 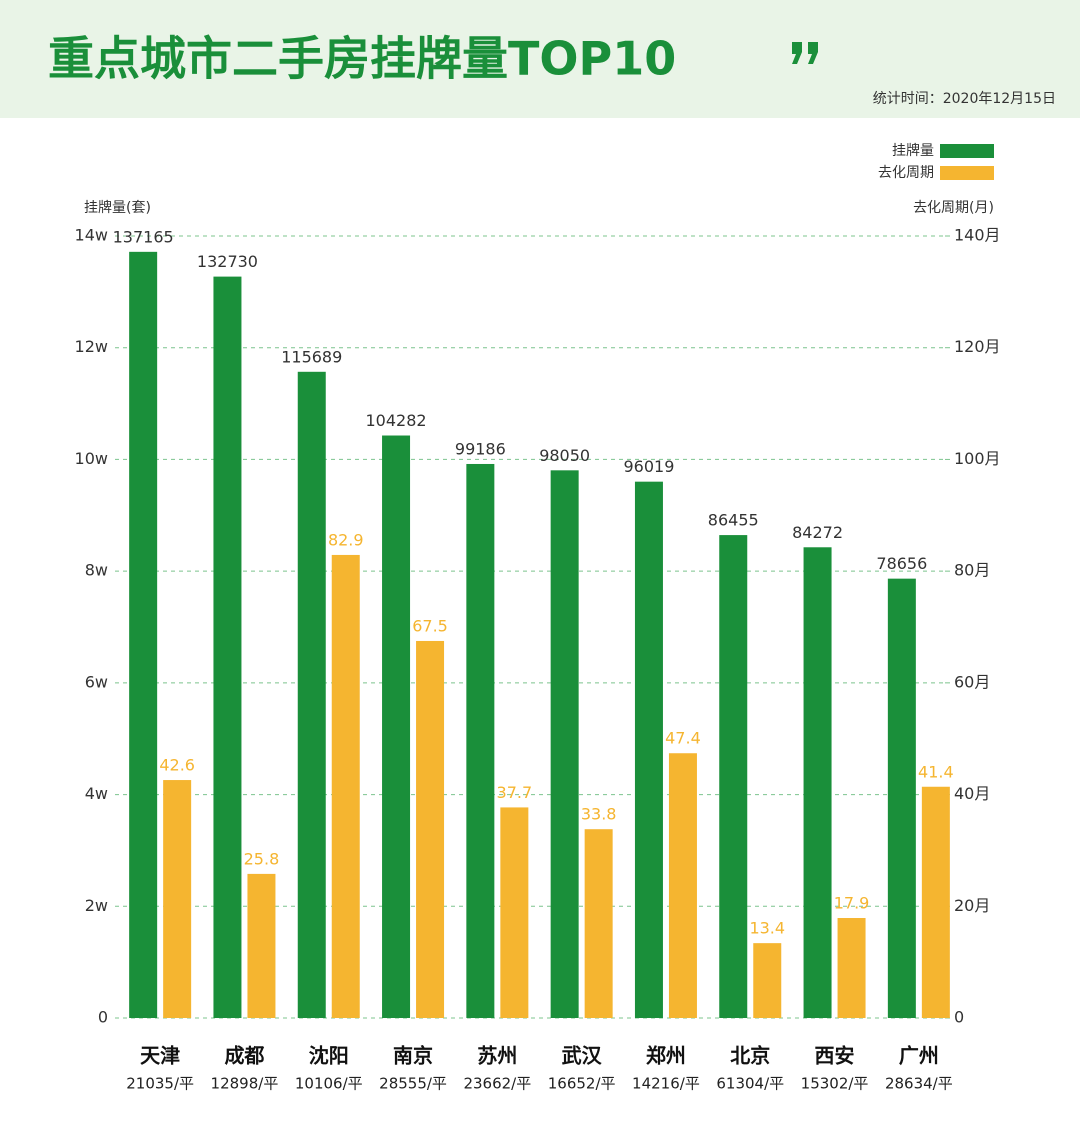 I want to click on value-label: 132730, so click(x=227, y=261).